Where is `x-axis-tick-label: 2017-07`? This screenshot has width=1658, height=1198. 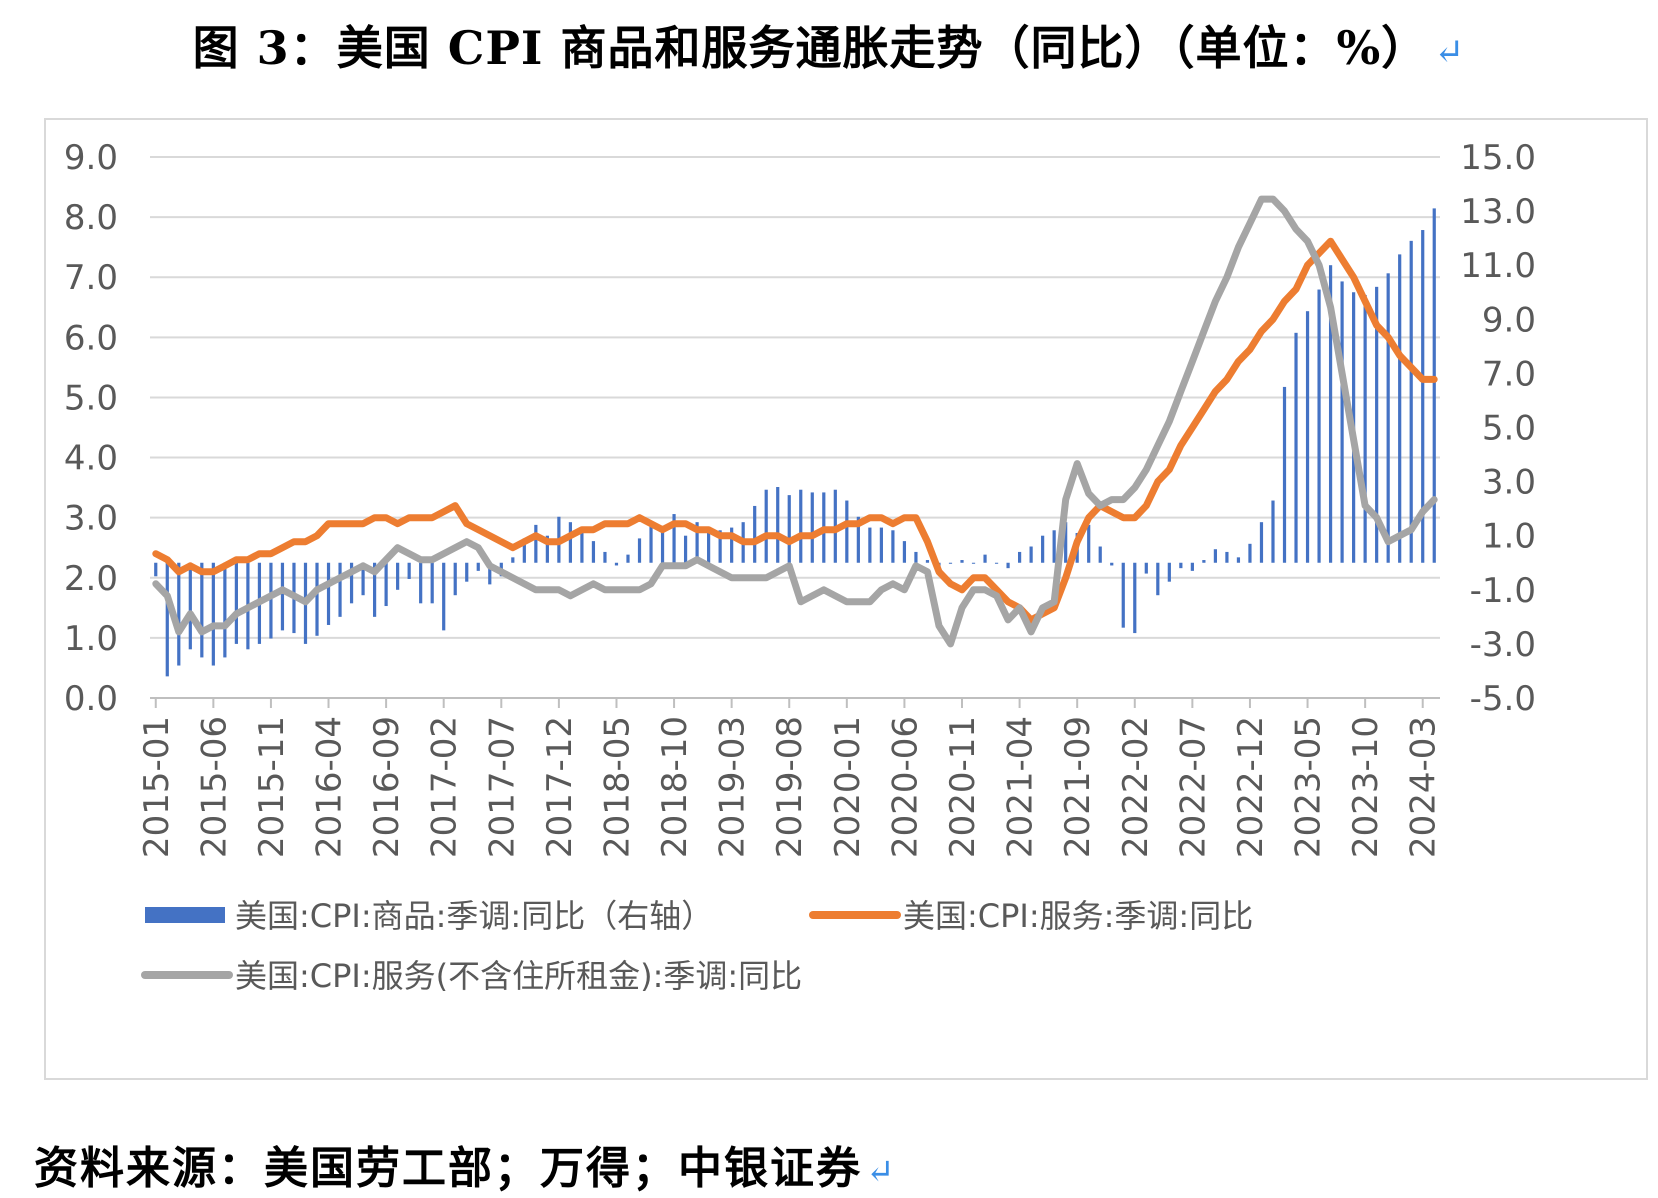
x-axis-tick-label: 2017-07 is located at coordinates (502, 787).